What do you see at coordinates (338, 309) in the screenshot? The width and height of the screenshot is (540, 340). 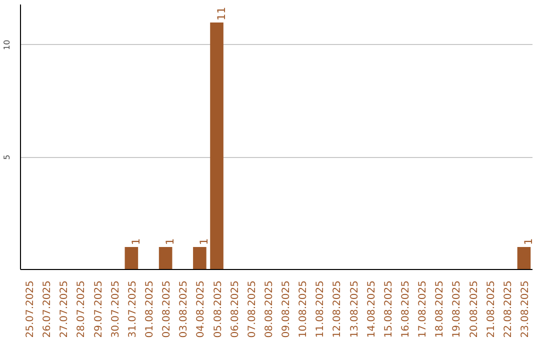 I see `x-tick-label: 12.08.2025` at bounding box center [338, 309].